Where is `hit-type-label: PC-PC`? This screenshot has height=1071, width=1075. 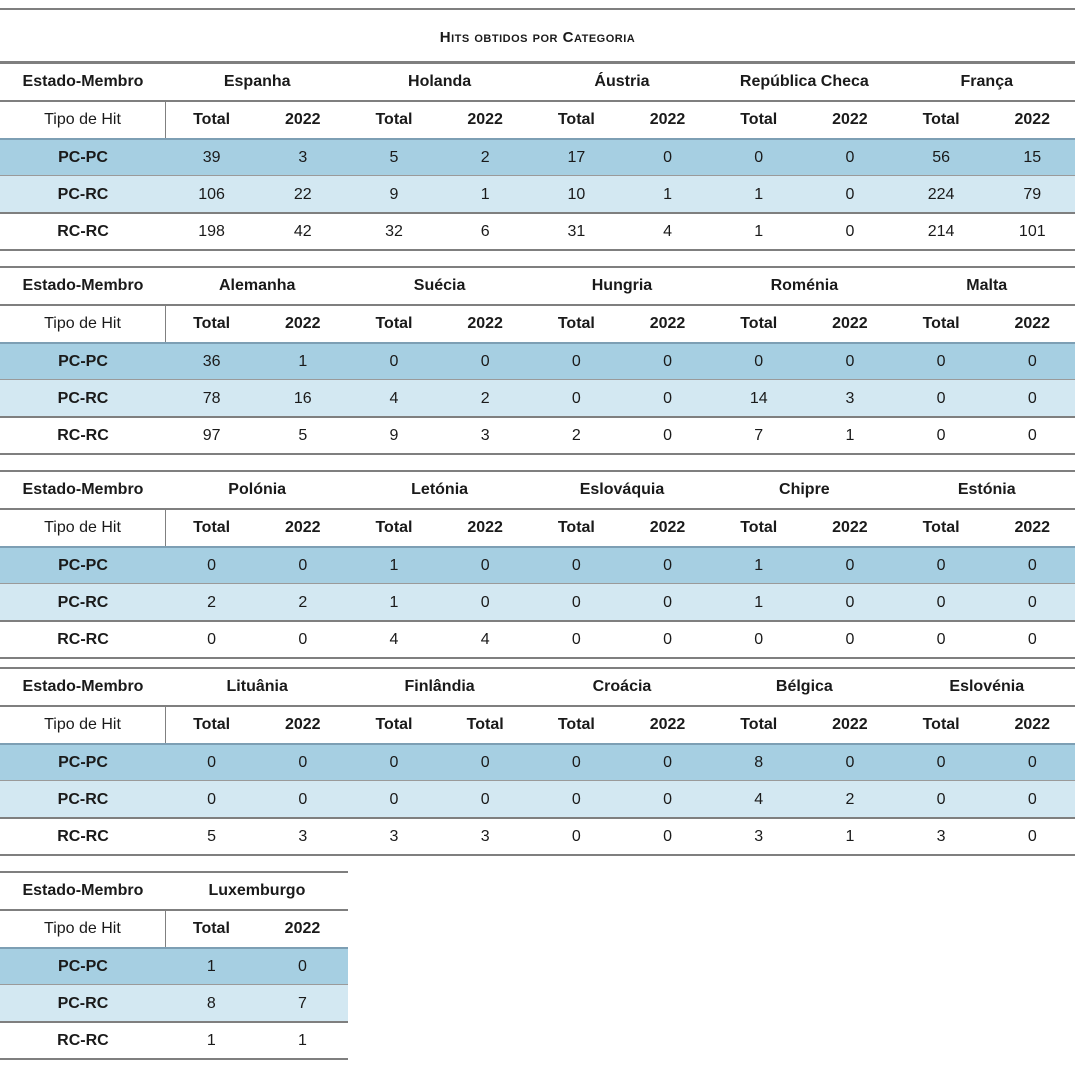 hit-type-label: PC-PC is located at coordinates (83, 762).